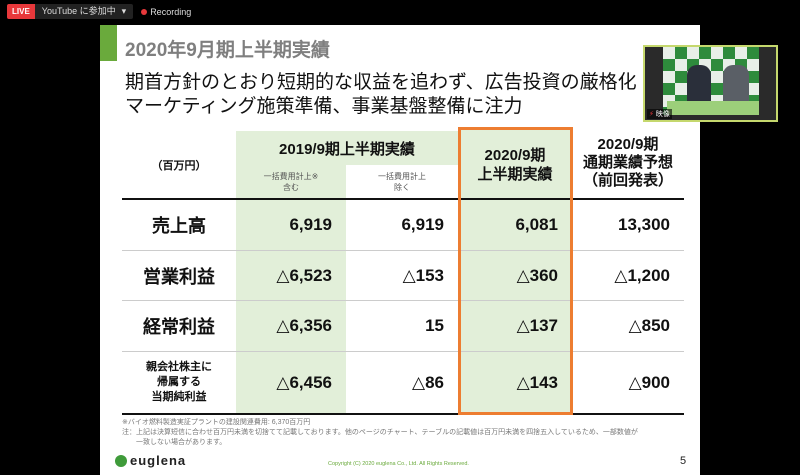  What do you see at coordinates (683, 461) in the screenshot?
I see `page-number: 5` at bounding box center [683, 461].